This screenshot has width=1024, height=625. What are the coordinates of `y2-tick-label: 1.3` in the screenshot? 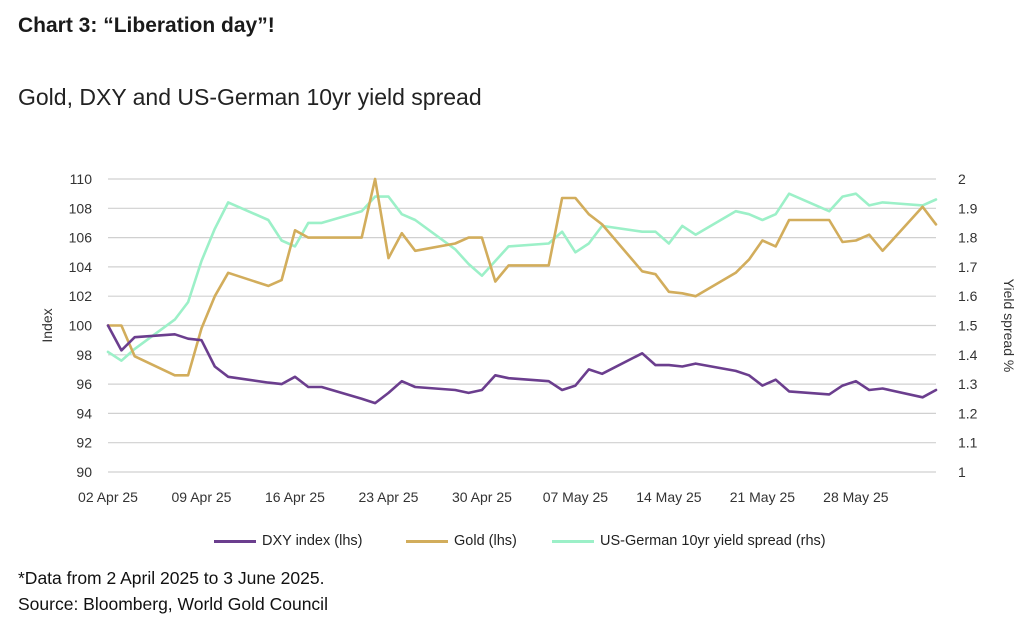 It's located at (968, 384).